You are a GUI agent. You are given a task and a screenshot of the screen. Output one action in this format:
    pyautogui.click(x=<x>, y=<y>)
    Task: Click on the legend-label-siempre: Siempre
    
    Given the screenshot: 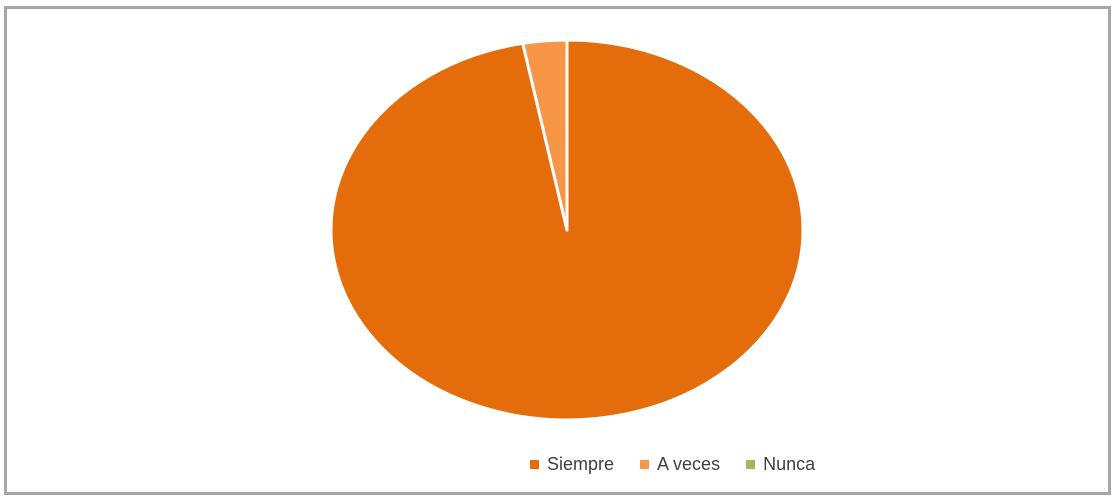 What is the action you would take?
    pyautogui.click(x=581, y=464)
    